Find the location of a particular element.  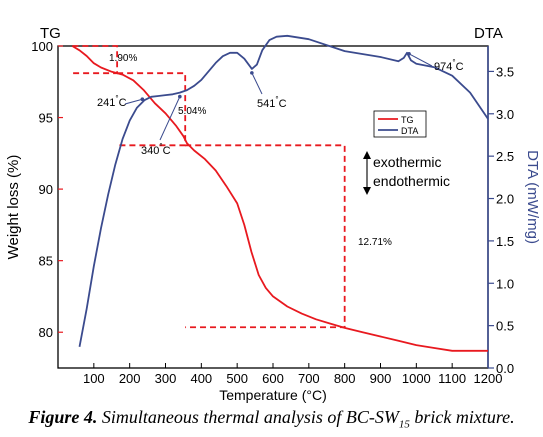

arrow-head-down is located at coordinates (367, 191).